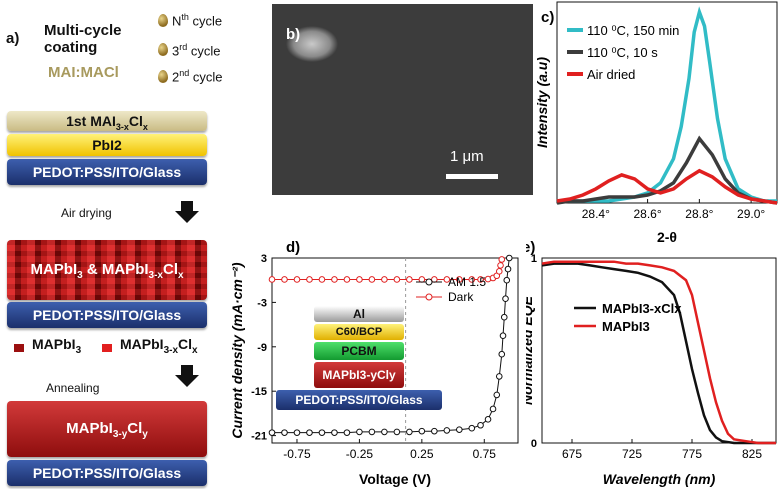 This screenshot has width=781, height=489. I want to click on inset-layer-c60: C60/BCP, so click(359, 332).